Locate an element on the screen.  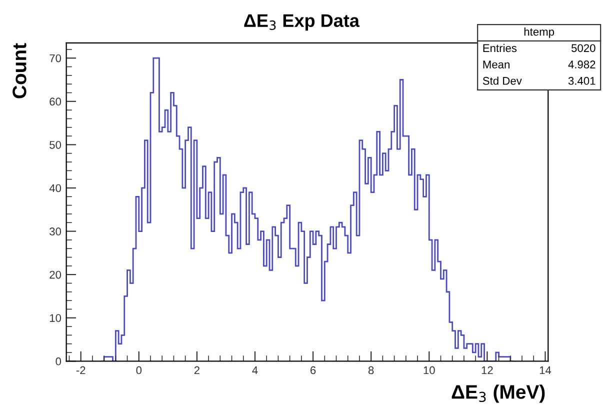
x-tick-label: 14 is located at coordinates (546, 370).